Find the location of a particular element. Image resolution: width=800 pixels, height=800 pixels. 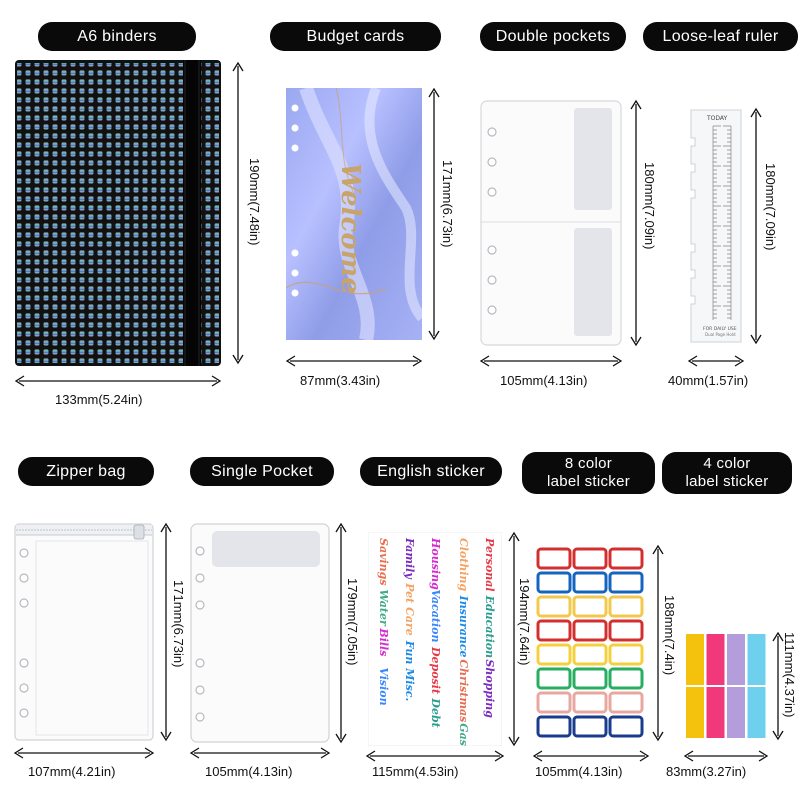

card-height-arrow is located at coordinates (434, 214).